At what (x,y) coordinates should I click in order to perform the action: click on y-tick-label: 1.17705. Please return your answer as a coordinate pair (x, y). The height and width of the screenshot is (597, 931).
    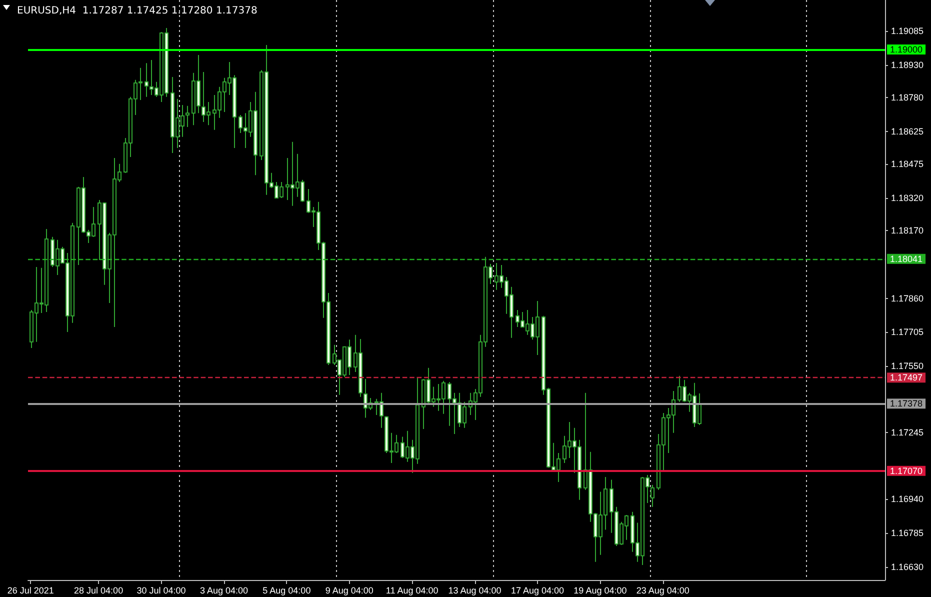
    Looking at the image, I should click on (907, 332).